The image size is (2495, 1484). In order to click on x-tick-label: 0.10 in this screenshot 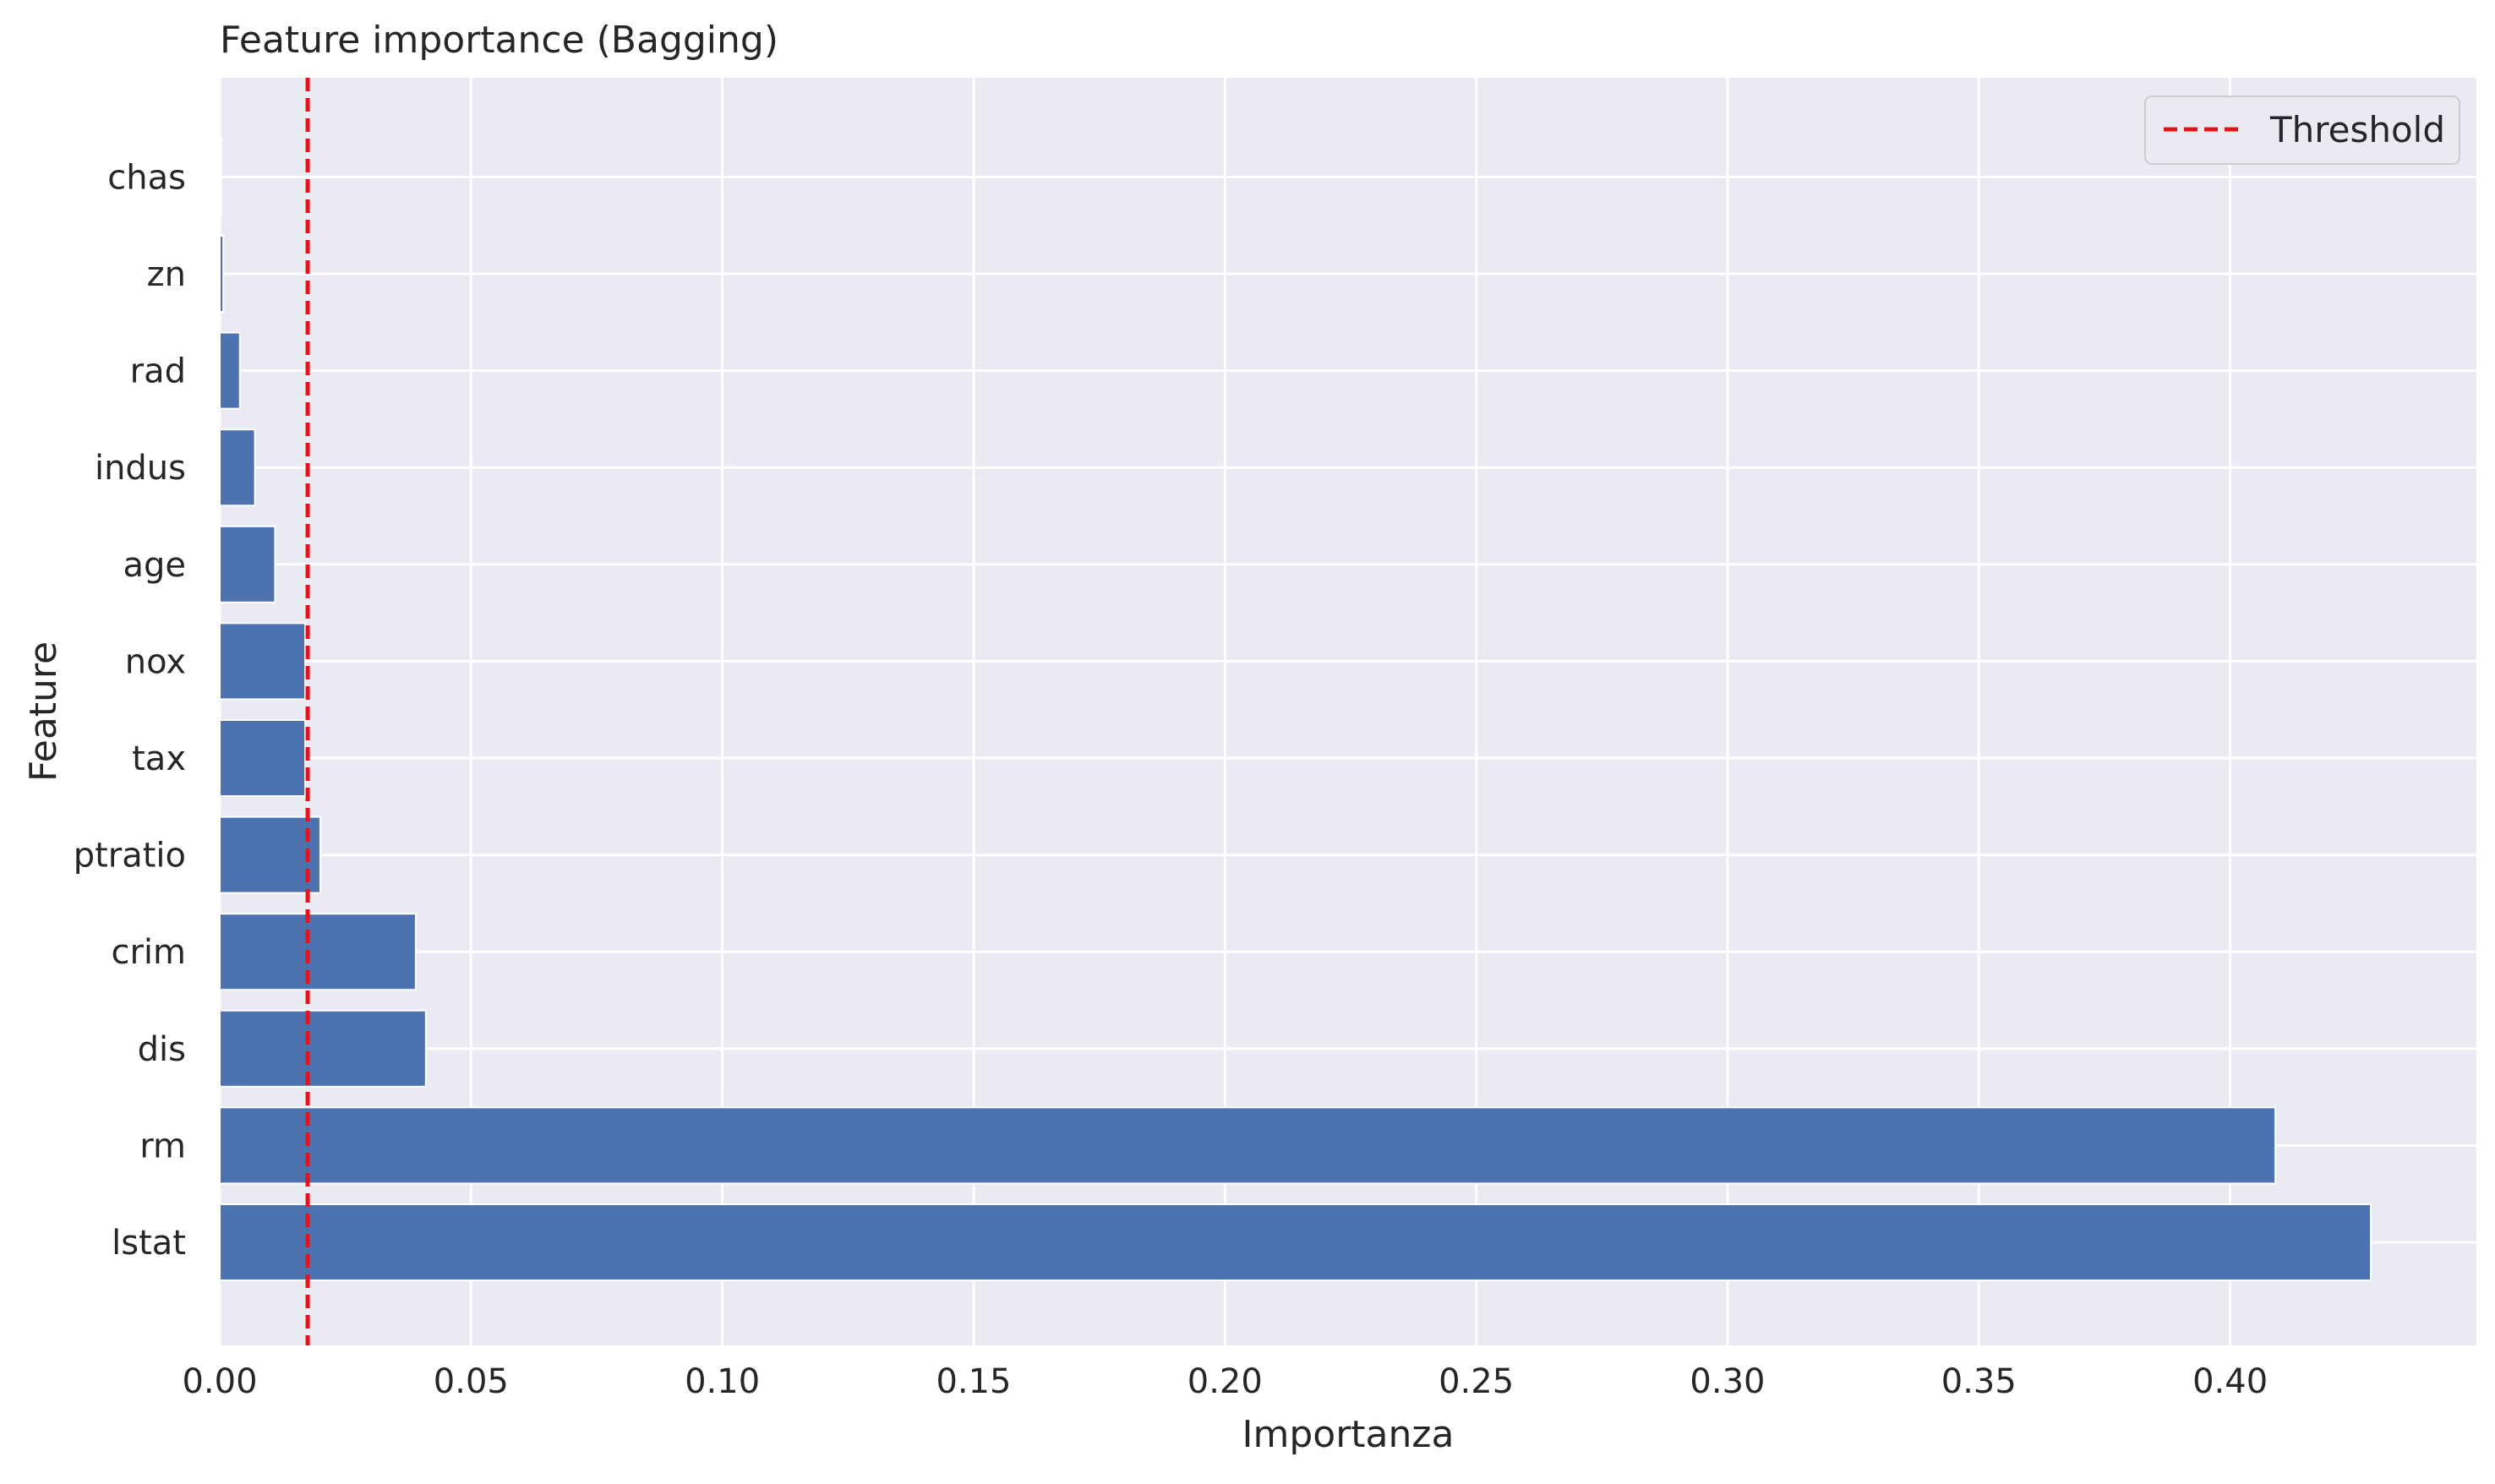, I will do `click(722, 1382)`.